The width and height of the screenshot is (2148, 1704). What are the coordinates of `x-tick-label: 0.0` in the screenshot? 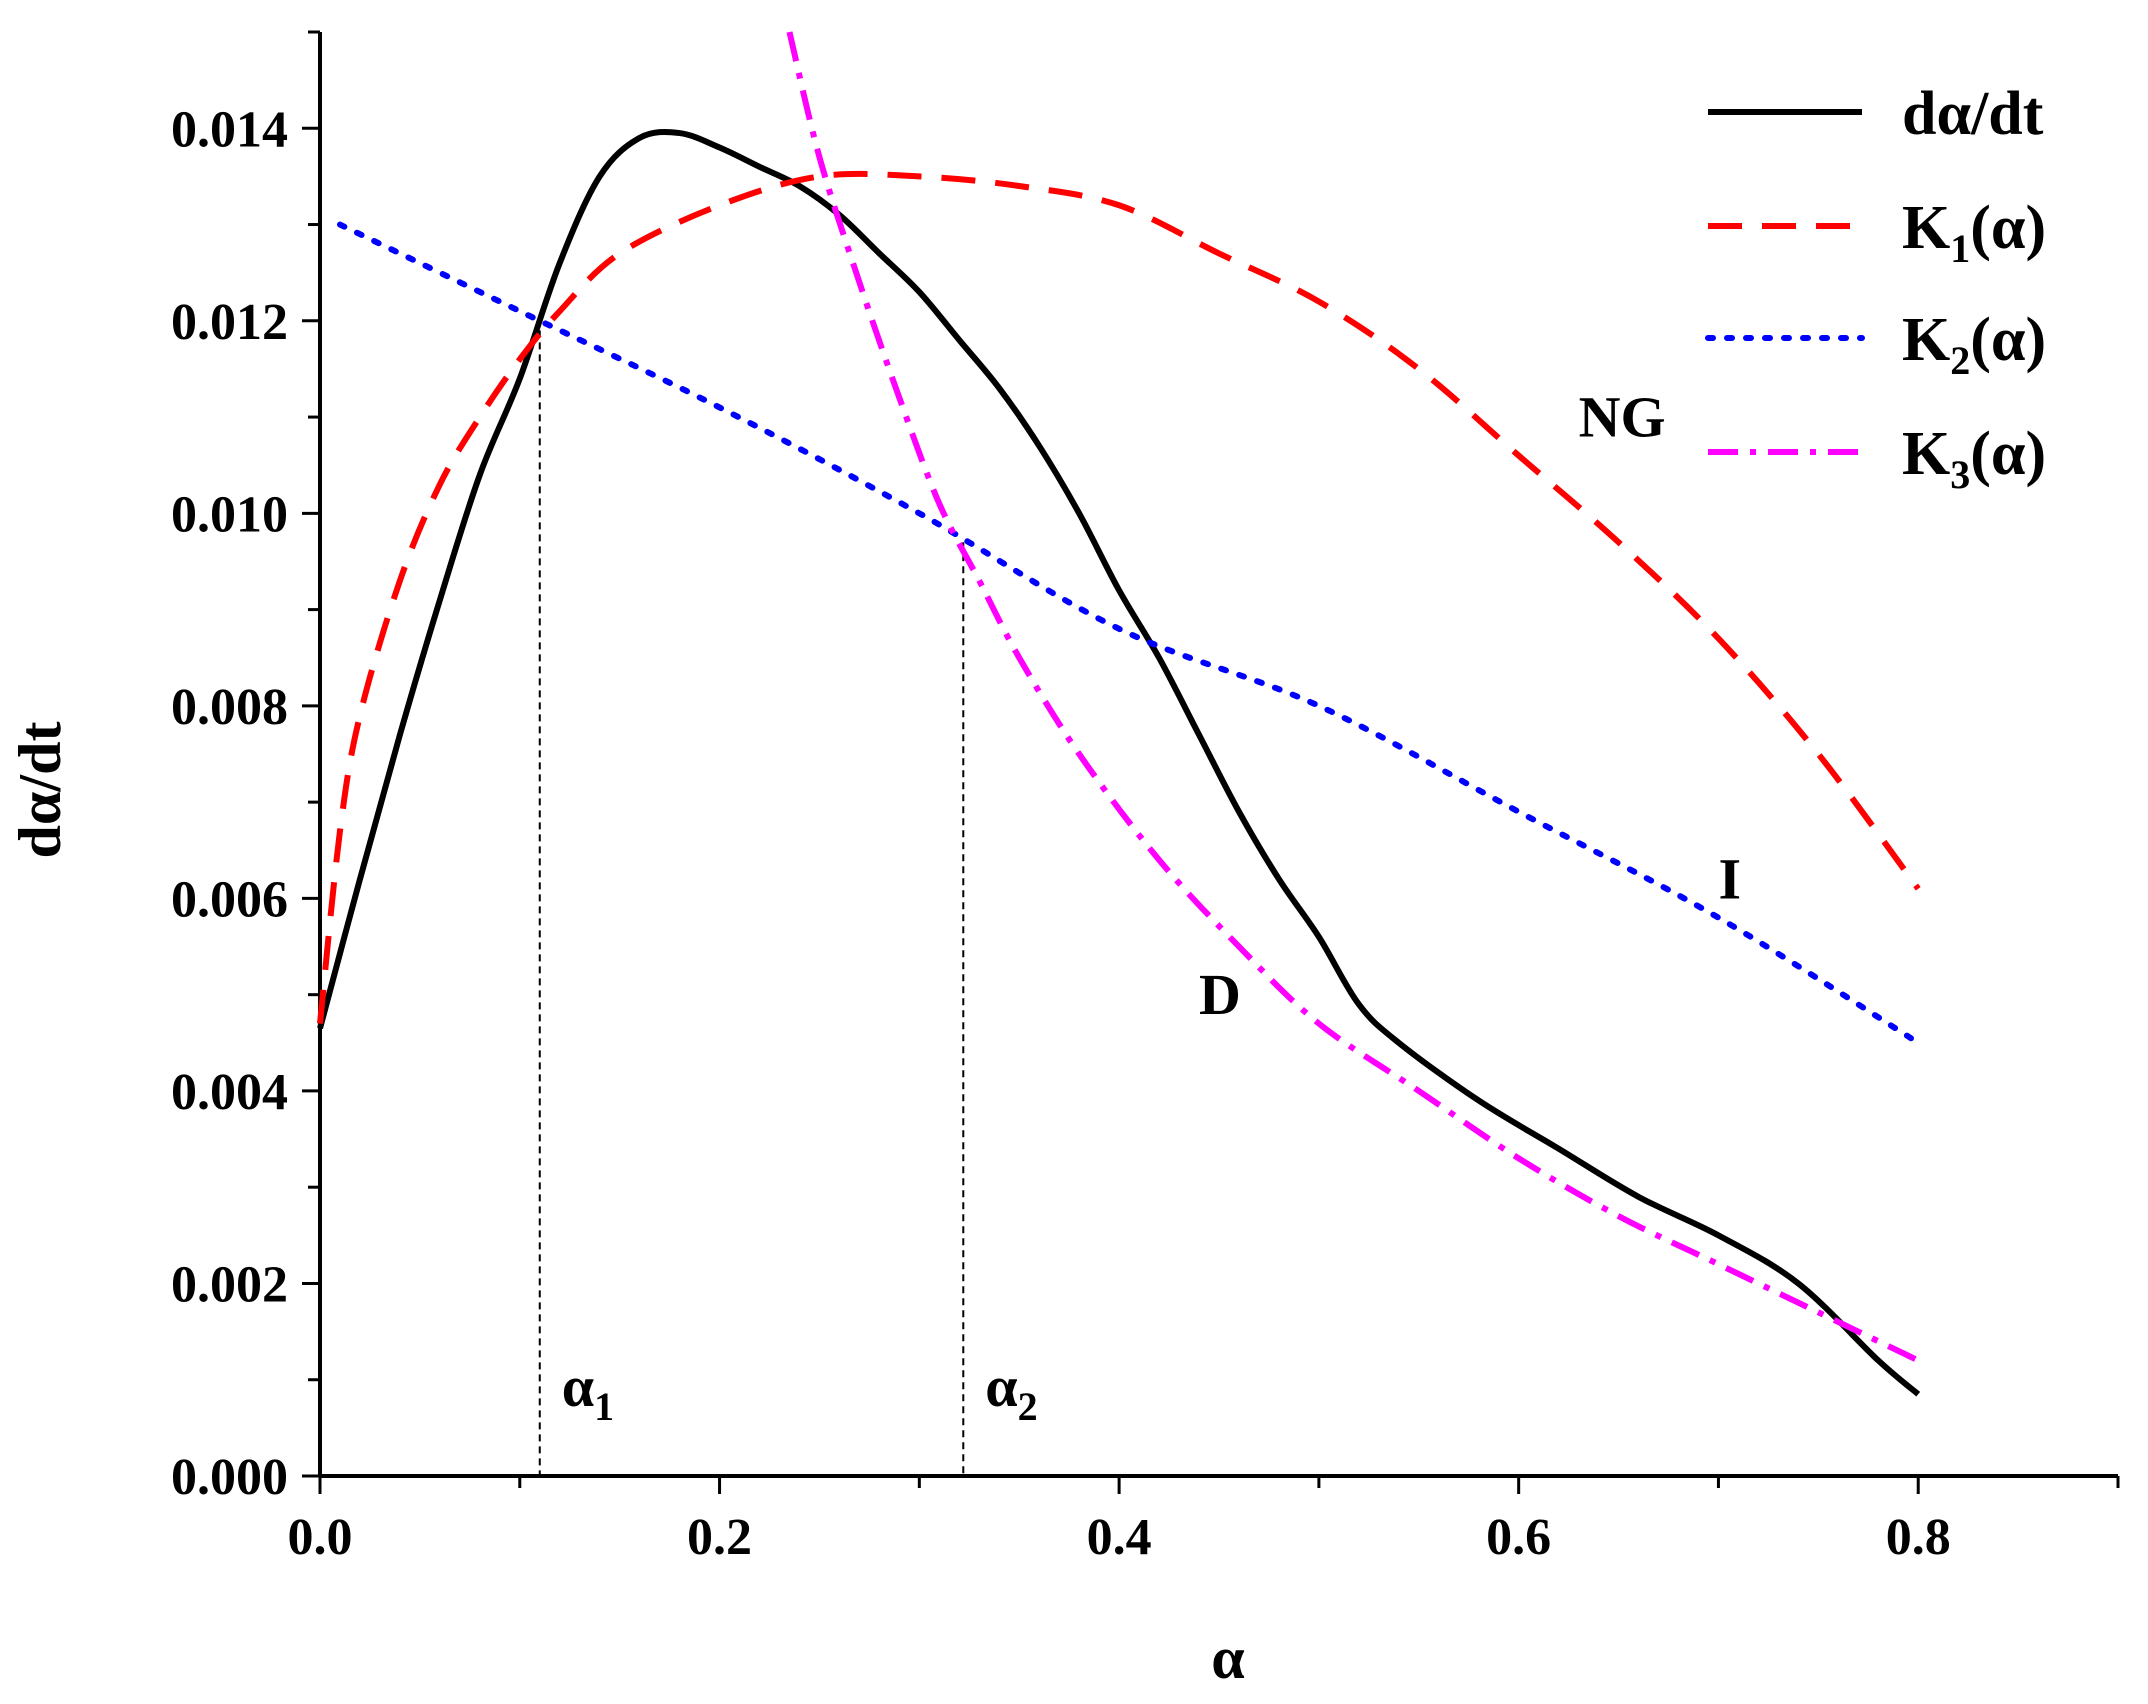 It's located at (320, 1537).